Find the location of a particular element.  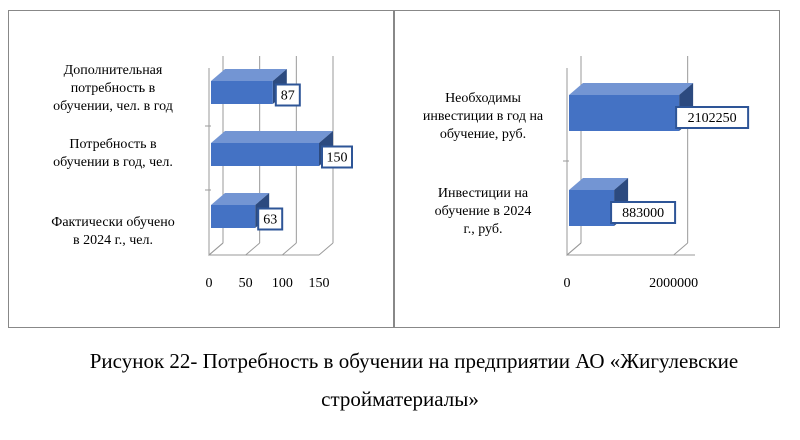

data-label: 883000 is located at coordinates (643, 213).